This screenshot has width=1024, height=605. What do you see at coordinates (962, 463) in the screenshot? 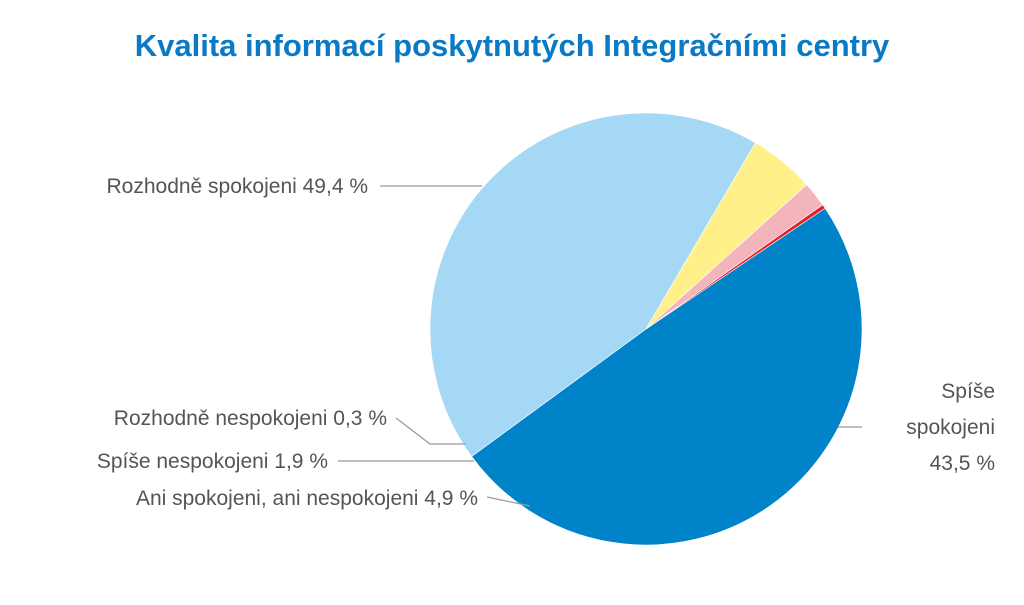
I see `label-spise-spokojeni-line-3: 43,5 %` at bounding box center [962, 463].